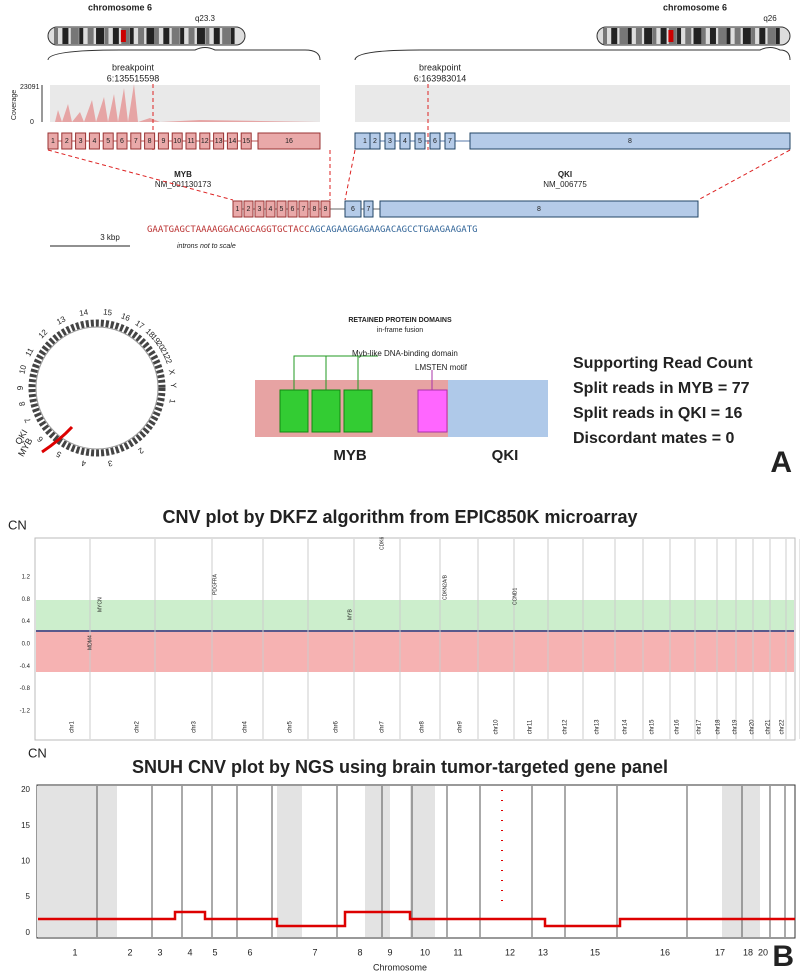  What do you see at coordinates (720, 952) in the screenshot?
I see `chromosome-label: 17` at bounding box center [720, 952].